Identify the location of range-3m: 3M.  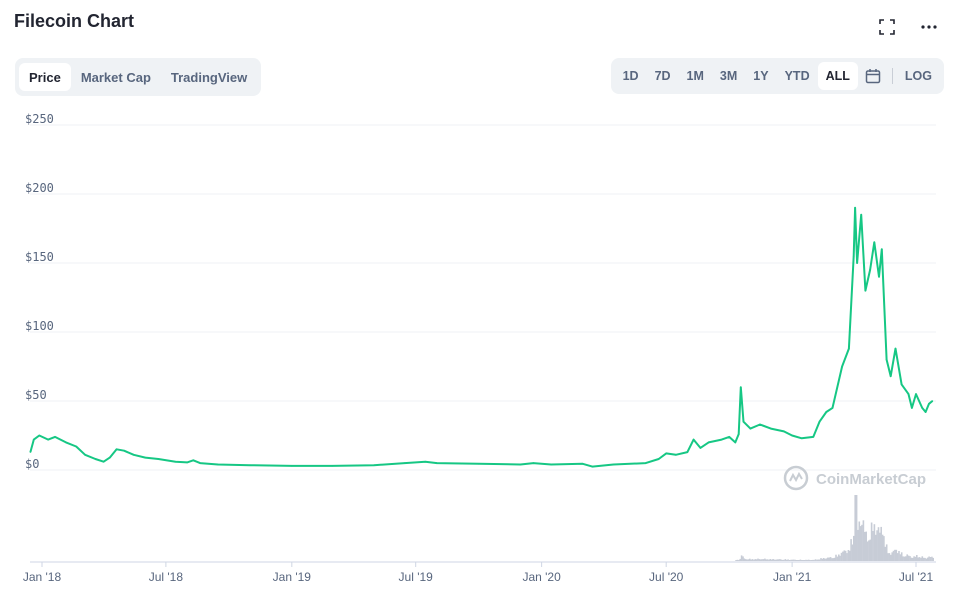
(728, 76).